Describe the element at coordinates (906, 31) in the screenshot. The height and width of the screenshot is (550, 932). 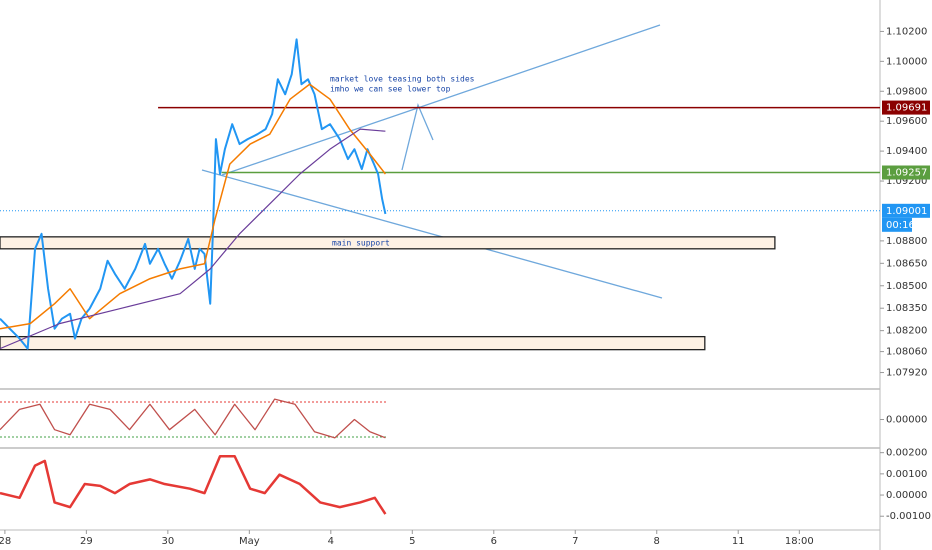
I see `y-tick-label: 1.10200` at that location.